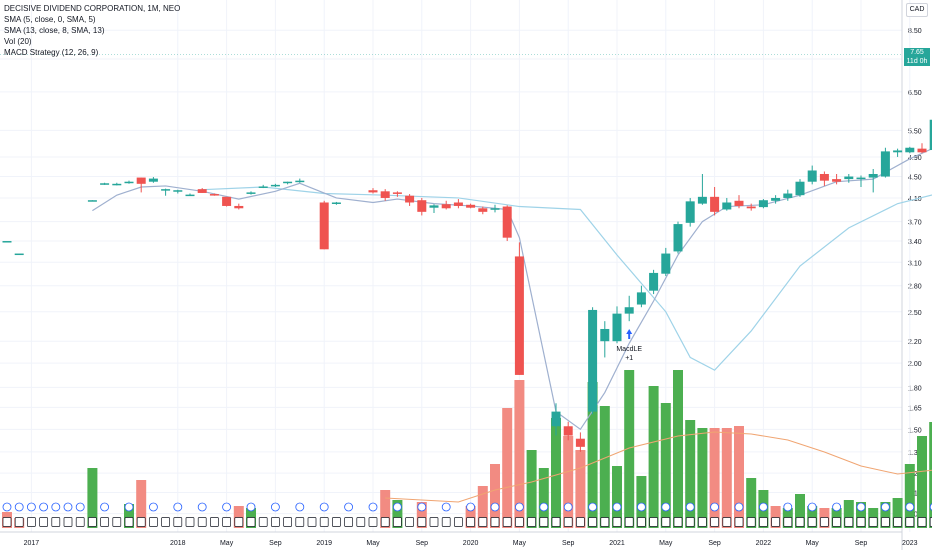 This screenshot has width=932, height=550. What do you see at coordinates (92, 8) in the screenshot?
I see `symbol-title: DECISIVE DIVIDEND CORPORATION, 1M, NEO` at bounding box center [92, 8].